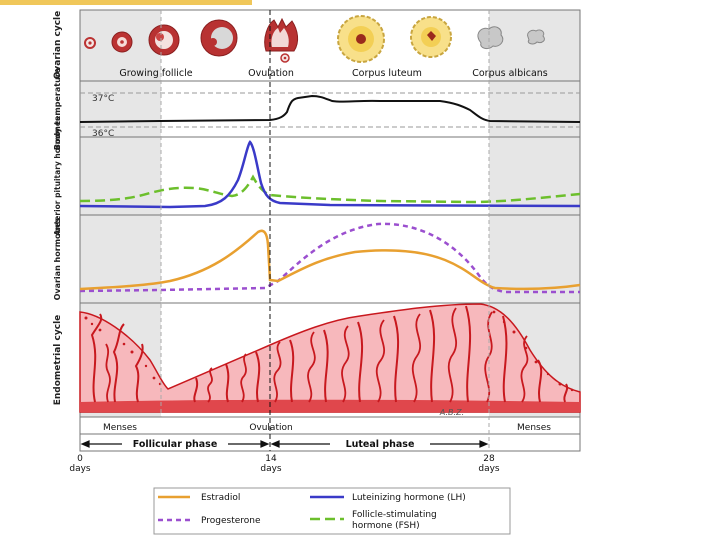  Describe the element at coordinates (57, 108) in the screenshot. I see `row-label-body-temperature: Body temperature` at that location.